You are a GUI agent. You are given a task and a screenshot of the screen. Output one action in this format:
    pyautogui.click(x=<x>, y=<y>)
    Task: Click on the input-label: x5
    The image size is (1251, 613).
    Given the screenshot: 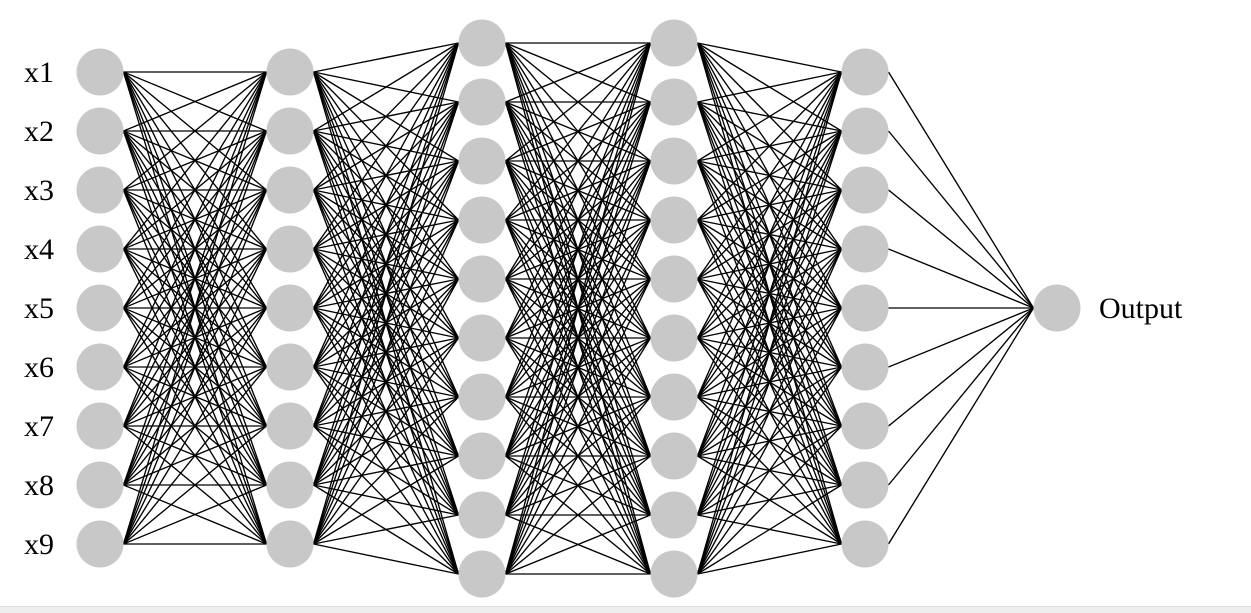 What is the action you would take?
    pyautogui.click(x=39, y=308)
    